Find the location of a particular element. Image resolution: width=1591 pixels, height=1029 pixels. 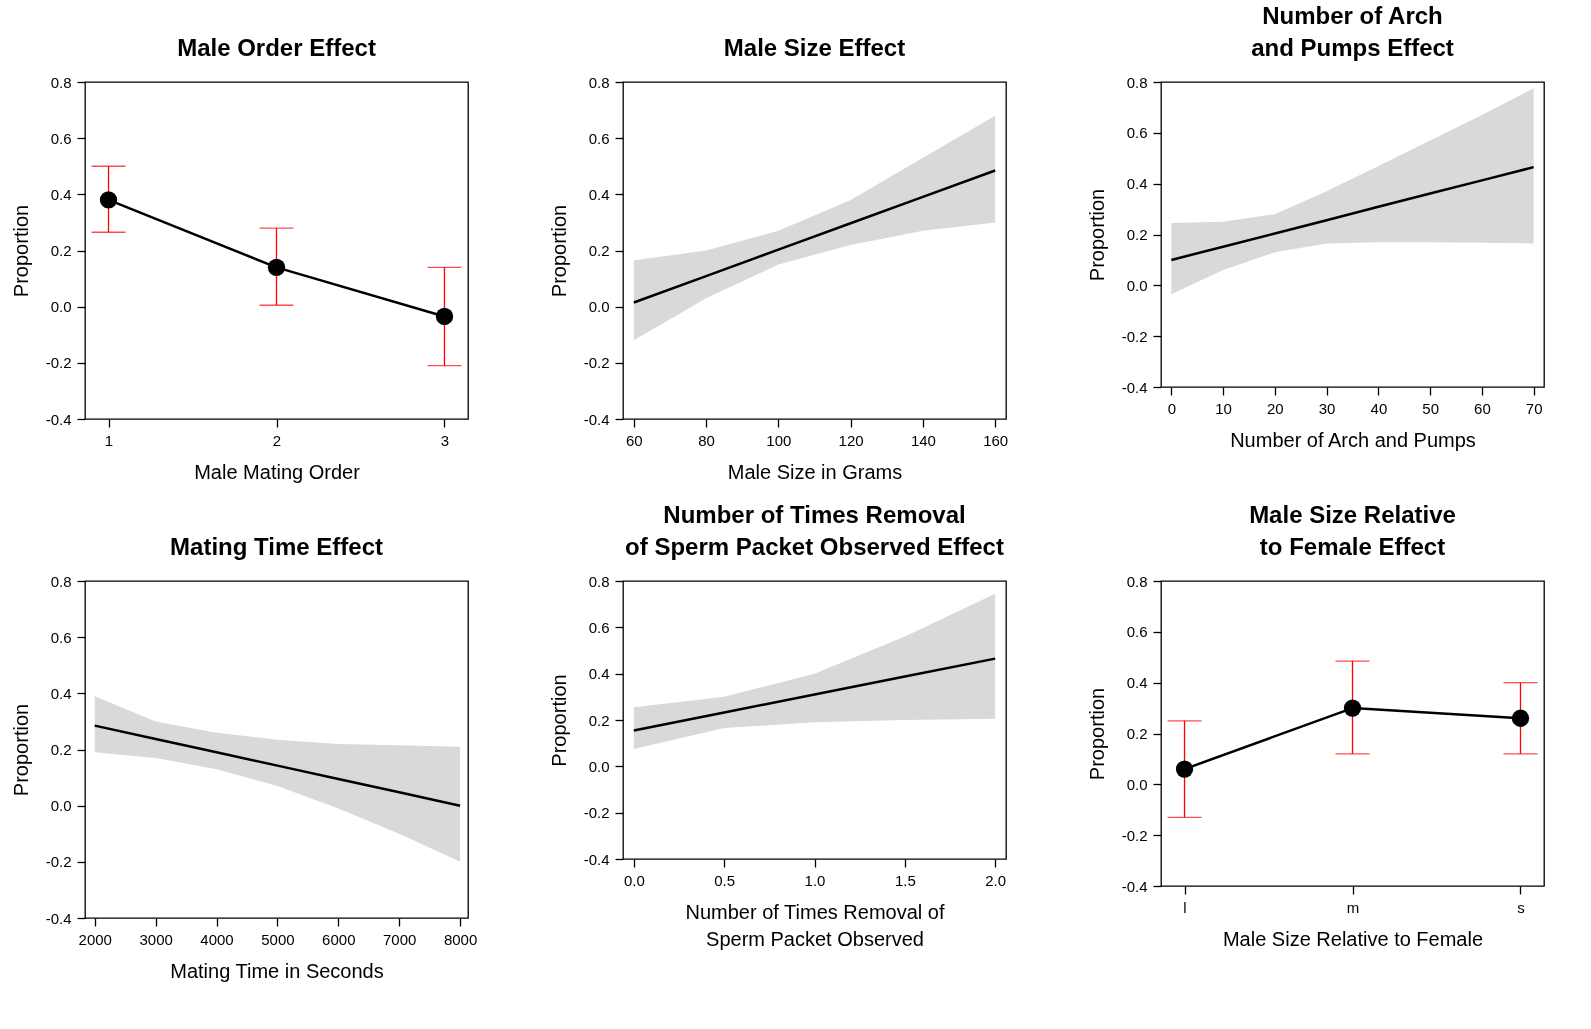

x-tick-label: 3000 is located at coordinates (156, 939).